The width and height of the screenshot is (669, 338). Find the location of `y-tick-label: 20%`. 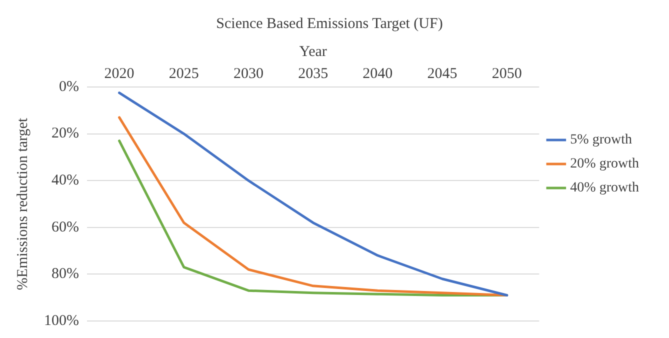

y-tick-label: 20% is located at coordinates (65, 134).